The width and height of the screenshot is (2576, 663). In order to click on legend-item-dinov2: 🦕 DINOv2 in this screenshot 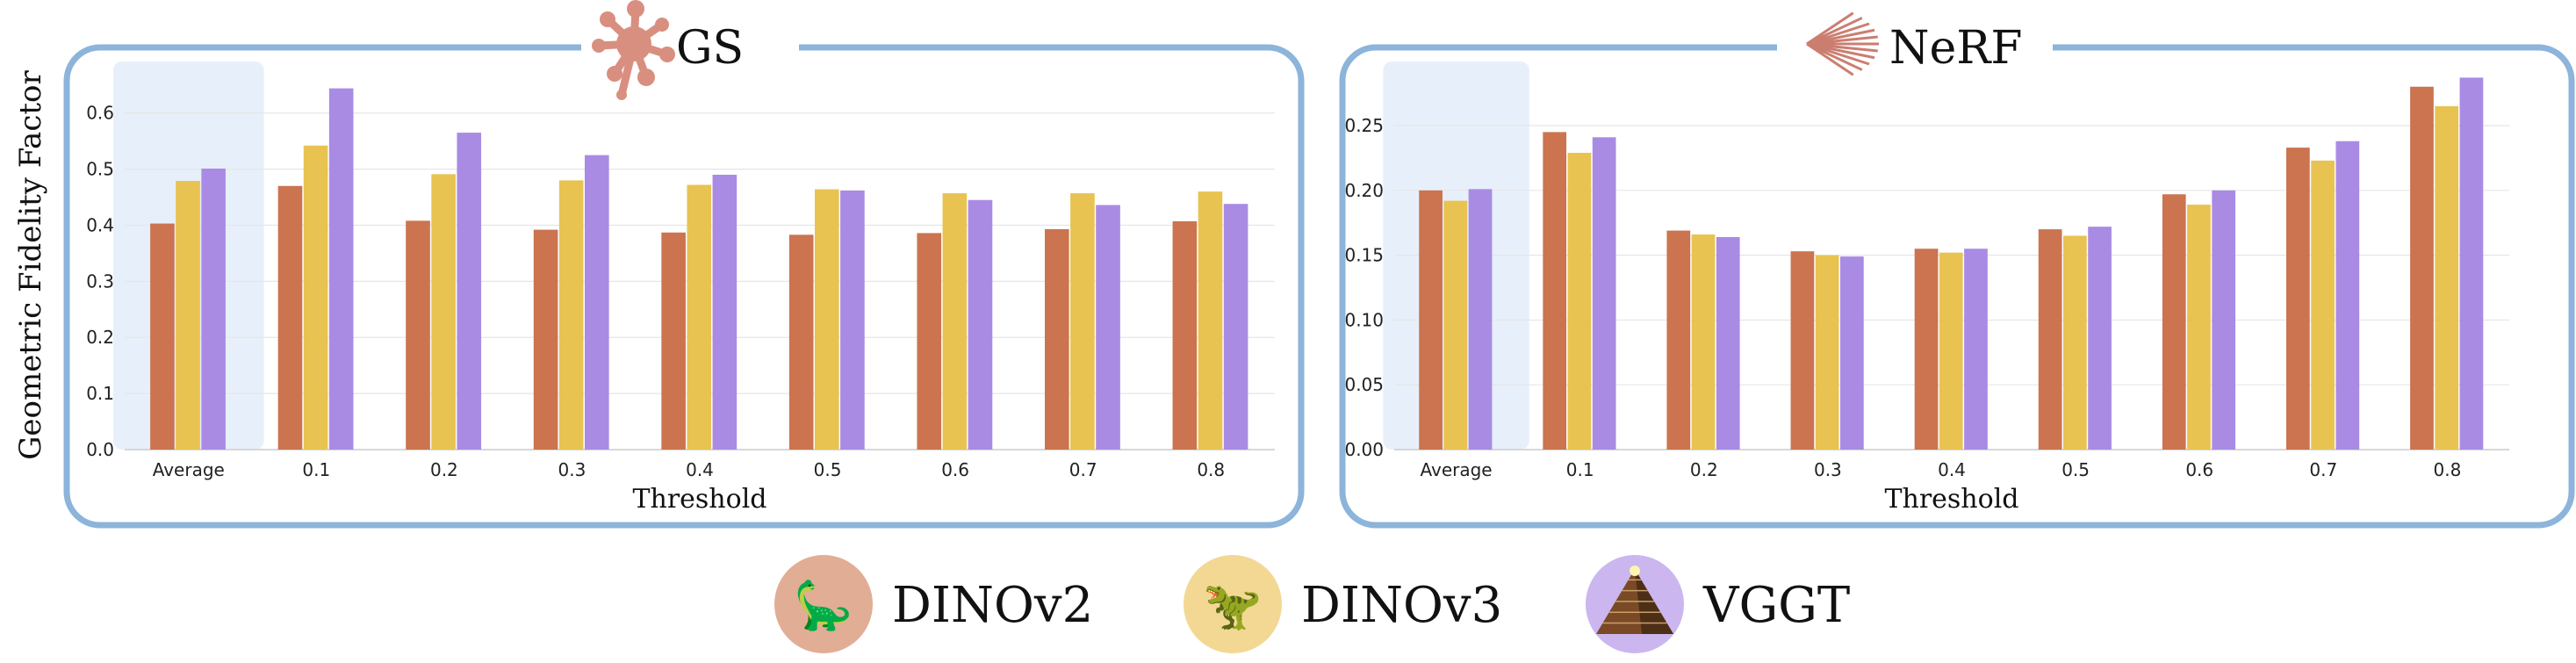, I will do `click(933, 604)`.